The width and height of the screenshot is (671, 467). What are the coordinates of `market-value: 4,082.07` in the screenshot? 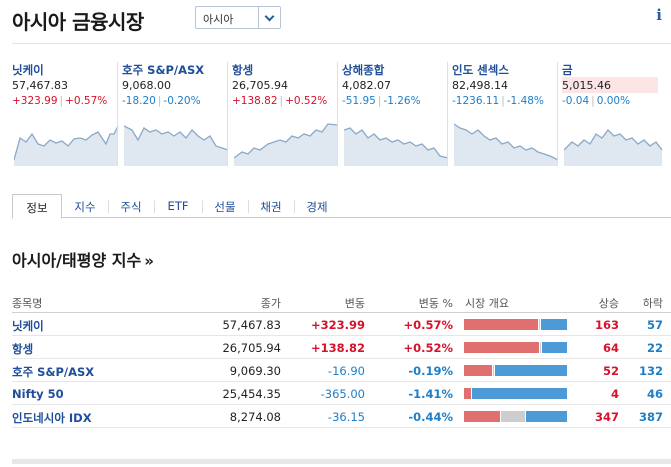 It's located at (366, 85).